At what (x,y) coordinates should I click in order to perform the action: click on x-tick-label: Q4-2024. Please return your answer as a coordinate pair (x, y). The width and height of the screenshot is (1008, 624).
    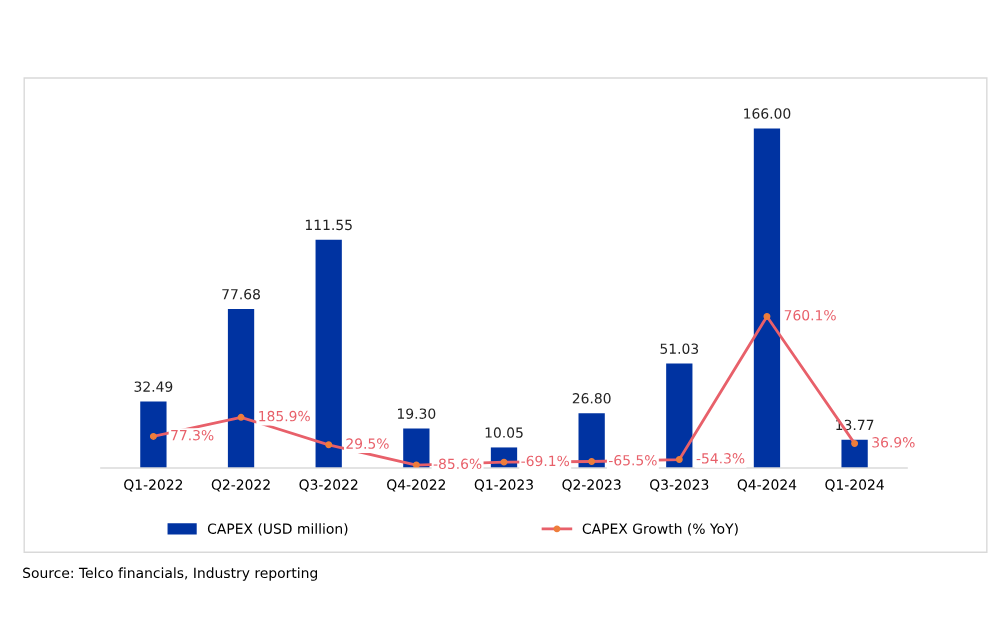
    Looking at the image, I should click on (767, 485).